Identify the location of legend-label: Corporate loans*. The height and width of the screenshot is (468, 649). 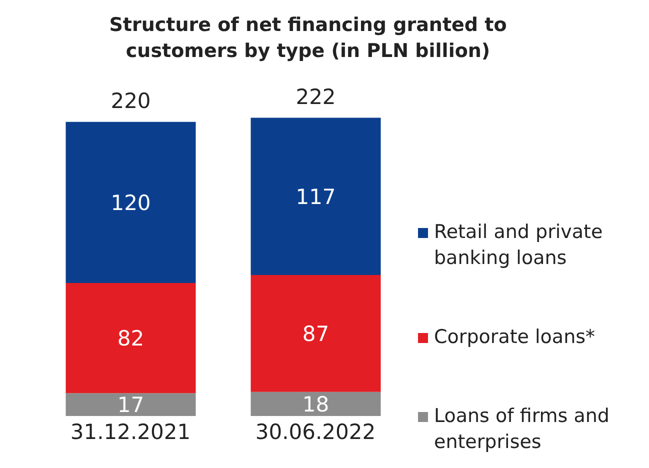
(515, 337).